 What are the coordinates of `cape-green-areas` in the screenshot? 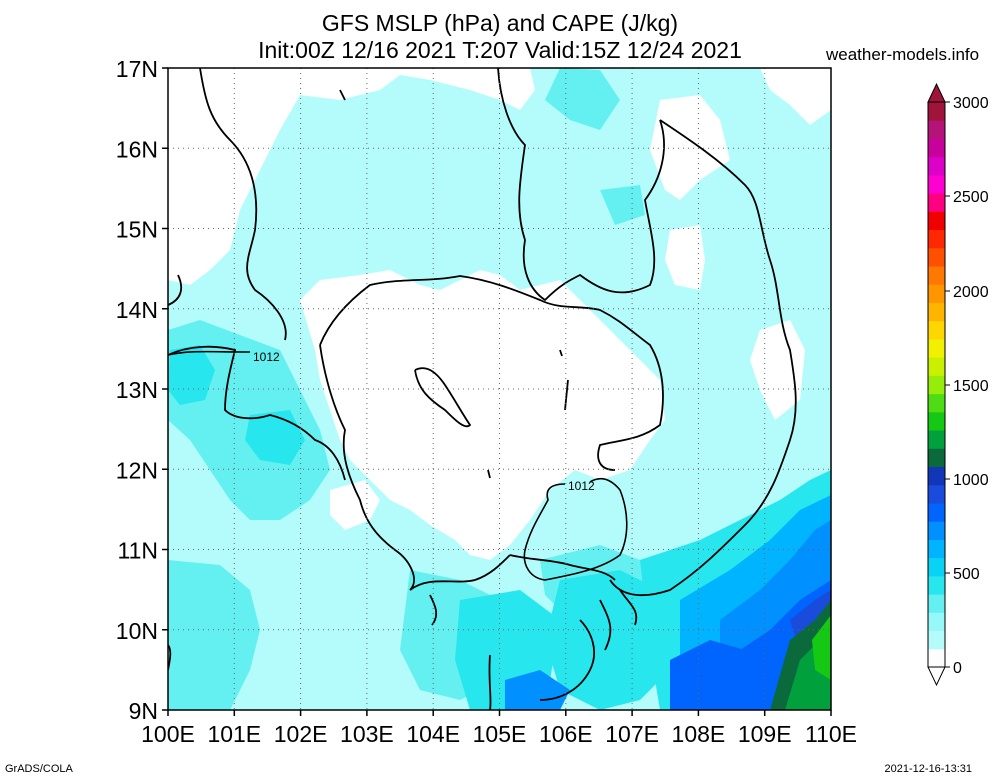 It's located at (800, 655).